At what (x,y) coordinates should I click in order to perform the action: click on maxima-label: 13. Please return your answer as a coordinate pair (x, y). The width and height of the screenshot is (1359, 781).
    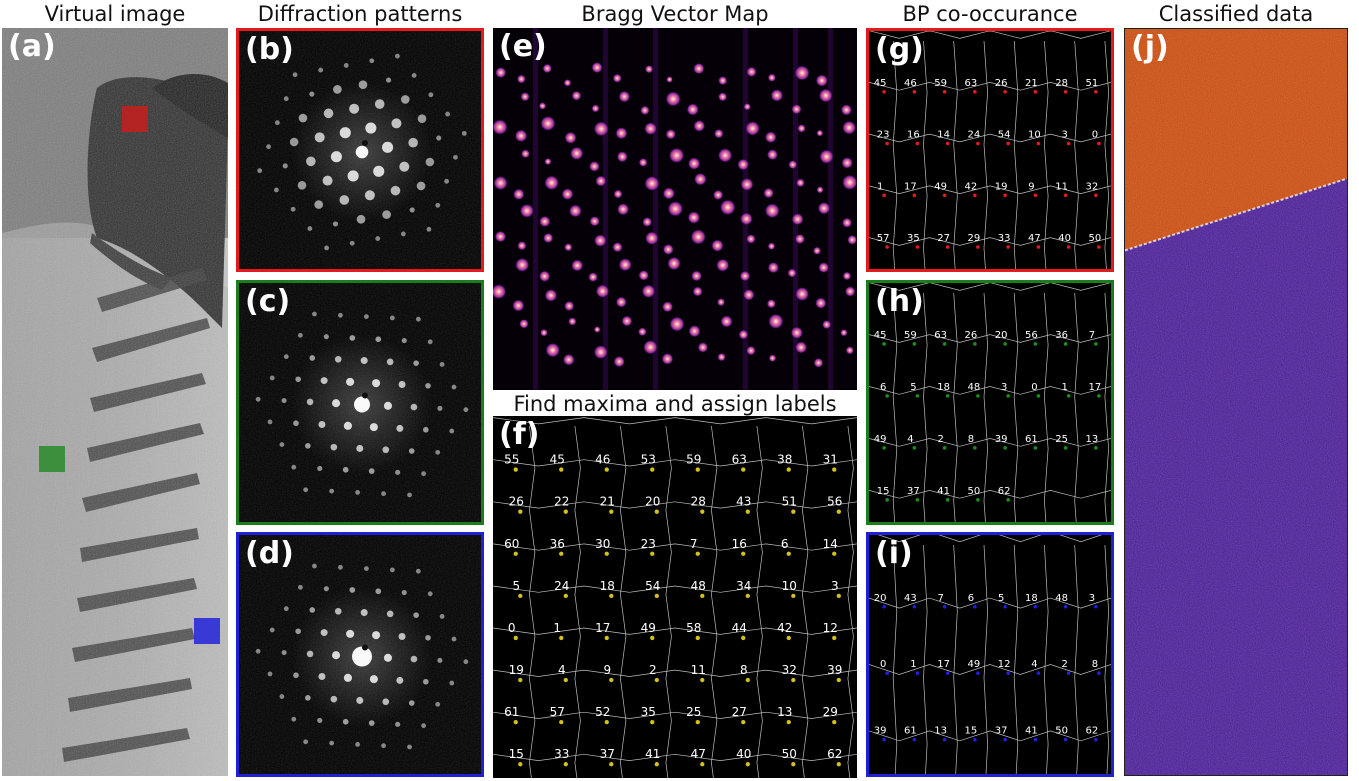
    Looking at the image, I should click on (1092, 439).